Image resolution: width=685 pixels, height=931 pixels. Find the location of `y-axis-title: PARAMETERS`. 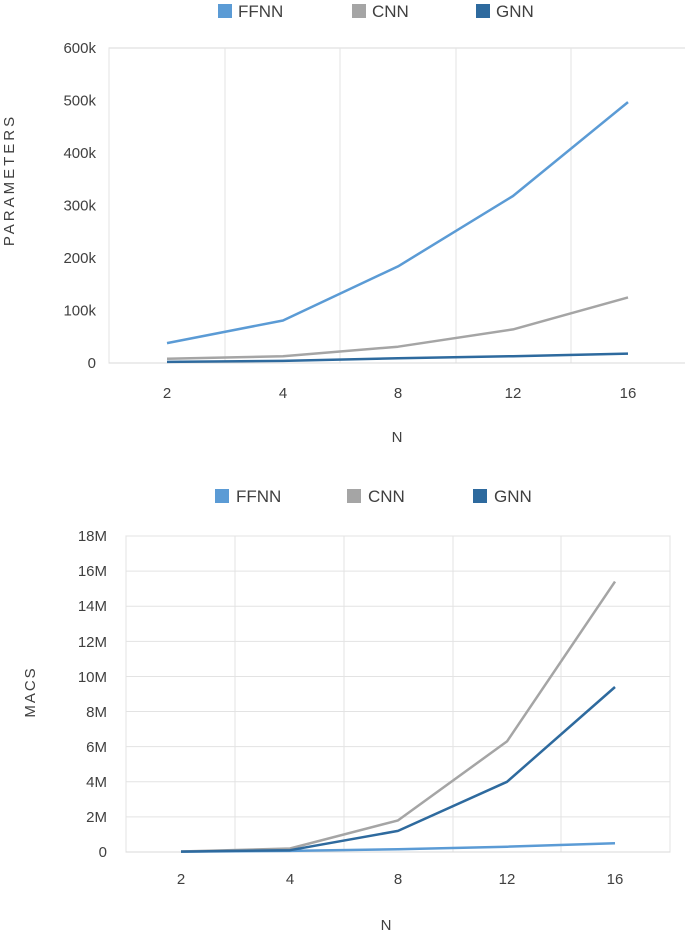

y-axis-title: PARAMETERS is located at coordinates (9, 180).